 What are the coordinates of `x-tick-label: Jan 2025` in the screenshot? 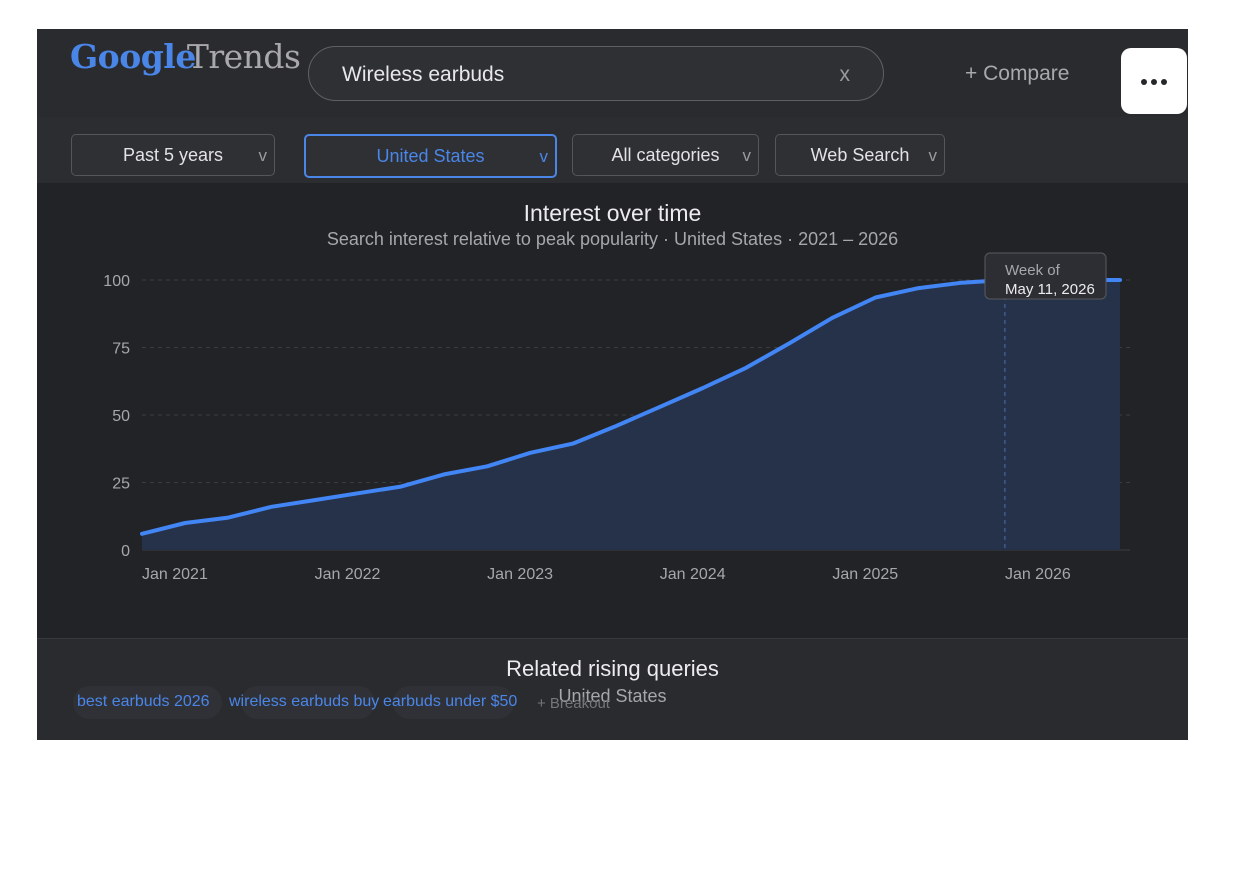 It's located at (865, 574).